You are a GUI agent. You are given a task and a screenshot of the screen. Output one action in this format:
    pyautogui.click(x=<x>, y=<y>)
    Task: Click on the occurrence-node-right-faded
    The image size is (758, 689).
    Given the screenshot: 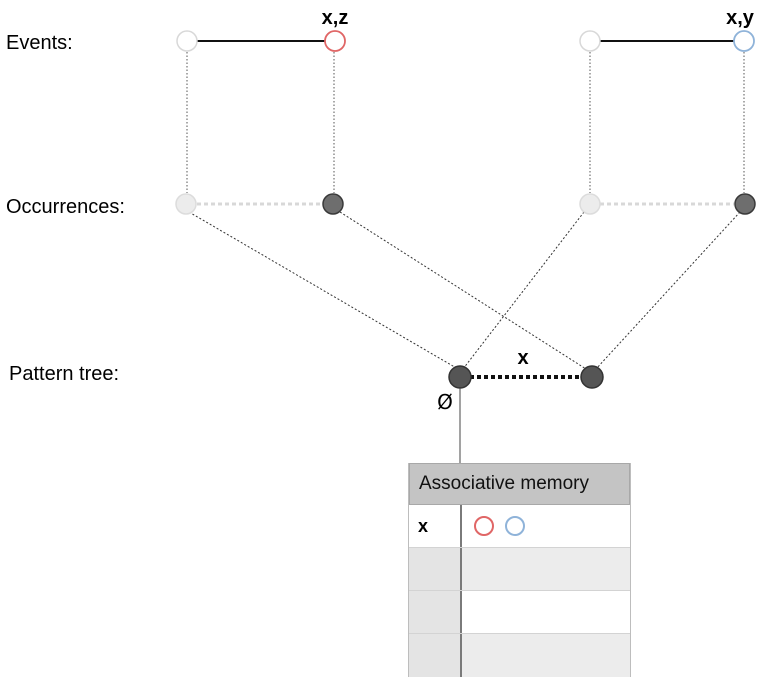 What is the action you would take?
    pyautogui.click(x=590, y=204)
    